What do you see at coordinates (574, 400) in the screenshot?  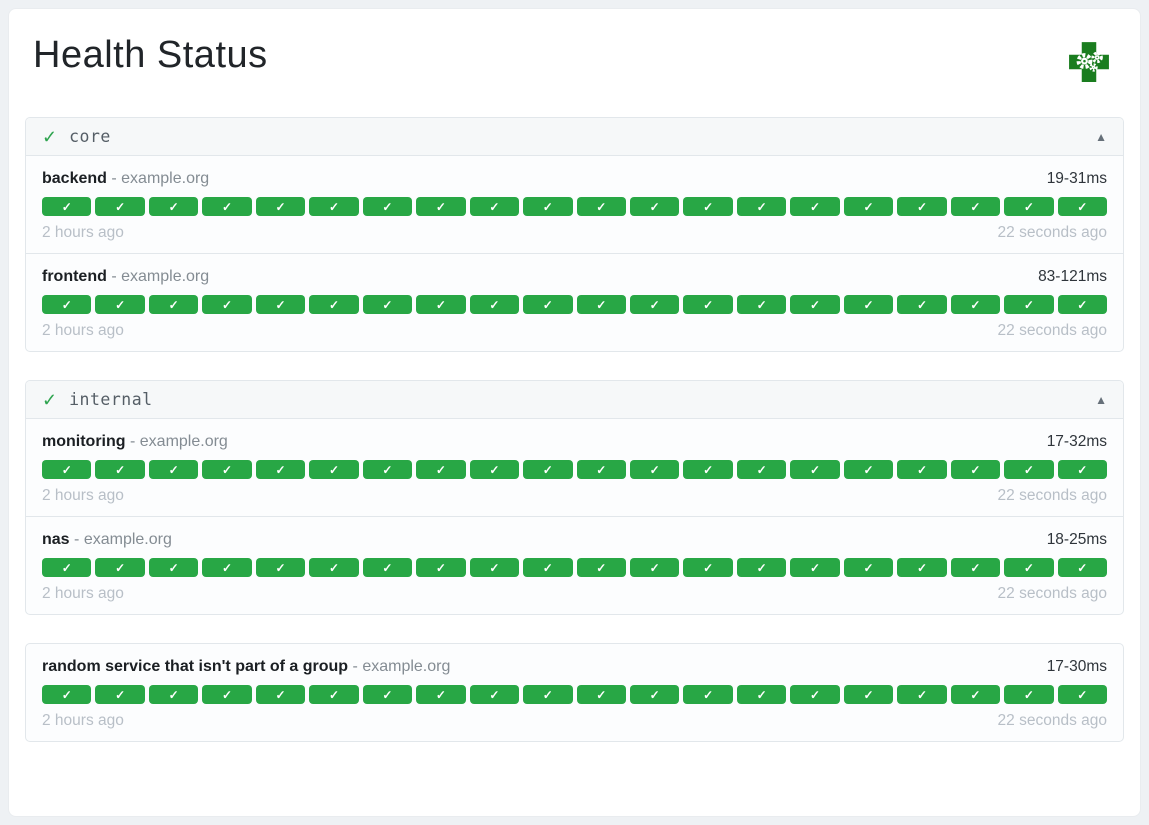 I see `group-header: ✓ internal ▲` at bounding box center [574, 400].